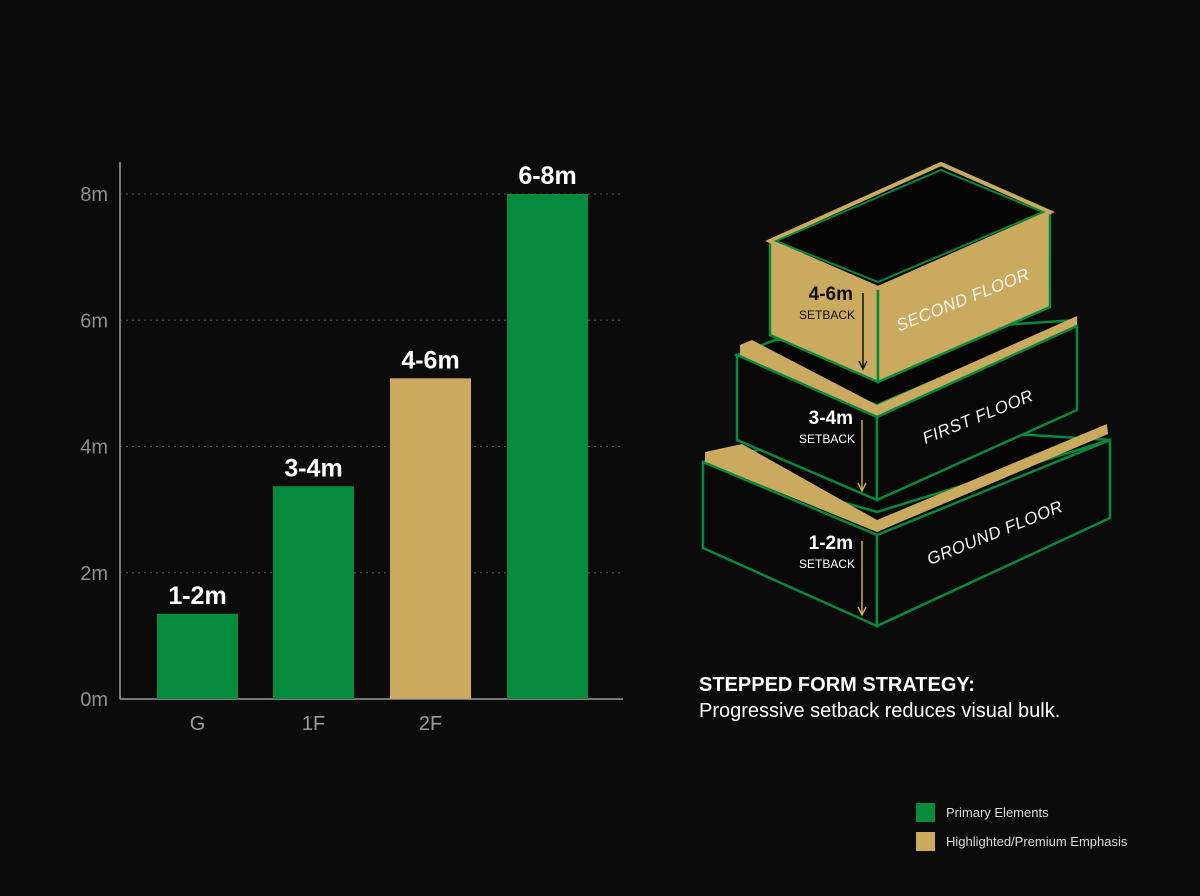 The image size is (1200, 896). I want to click on caption-text: Progressive setback reduces visual bulk., so click(880, 711).